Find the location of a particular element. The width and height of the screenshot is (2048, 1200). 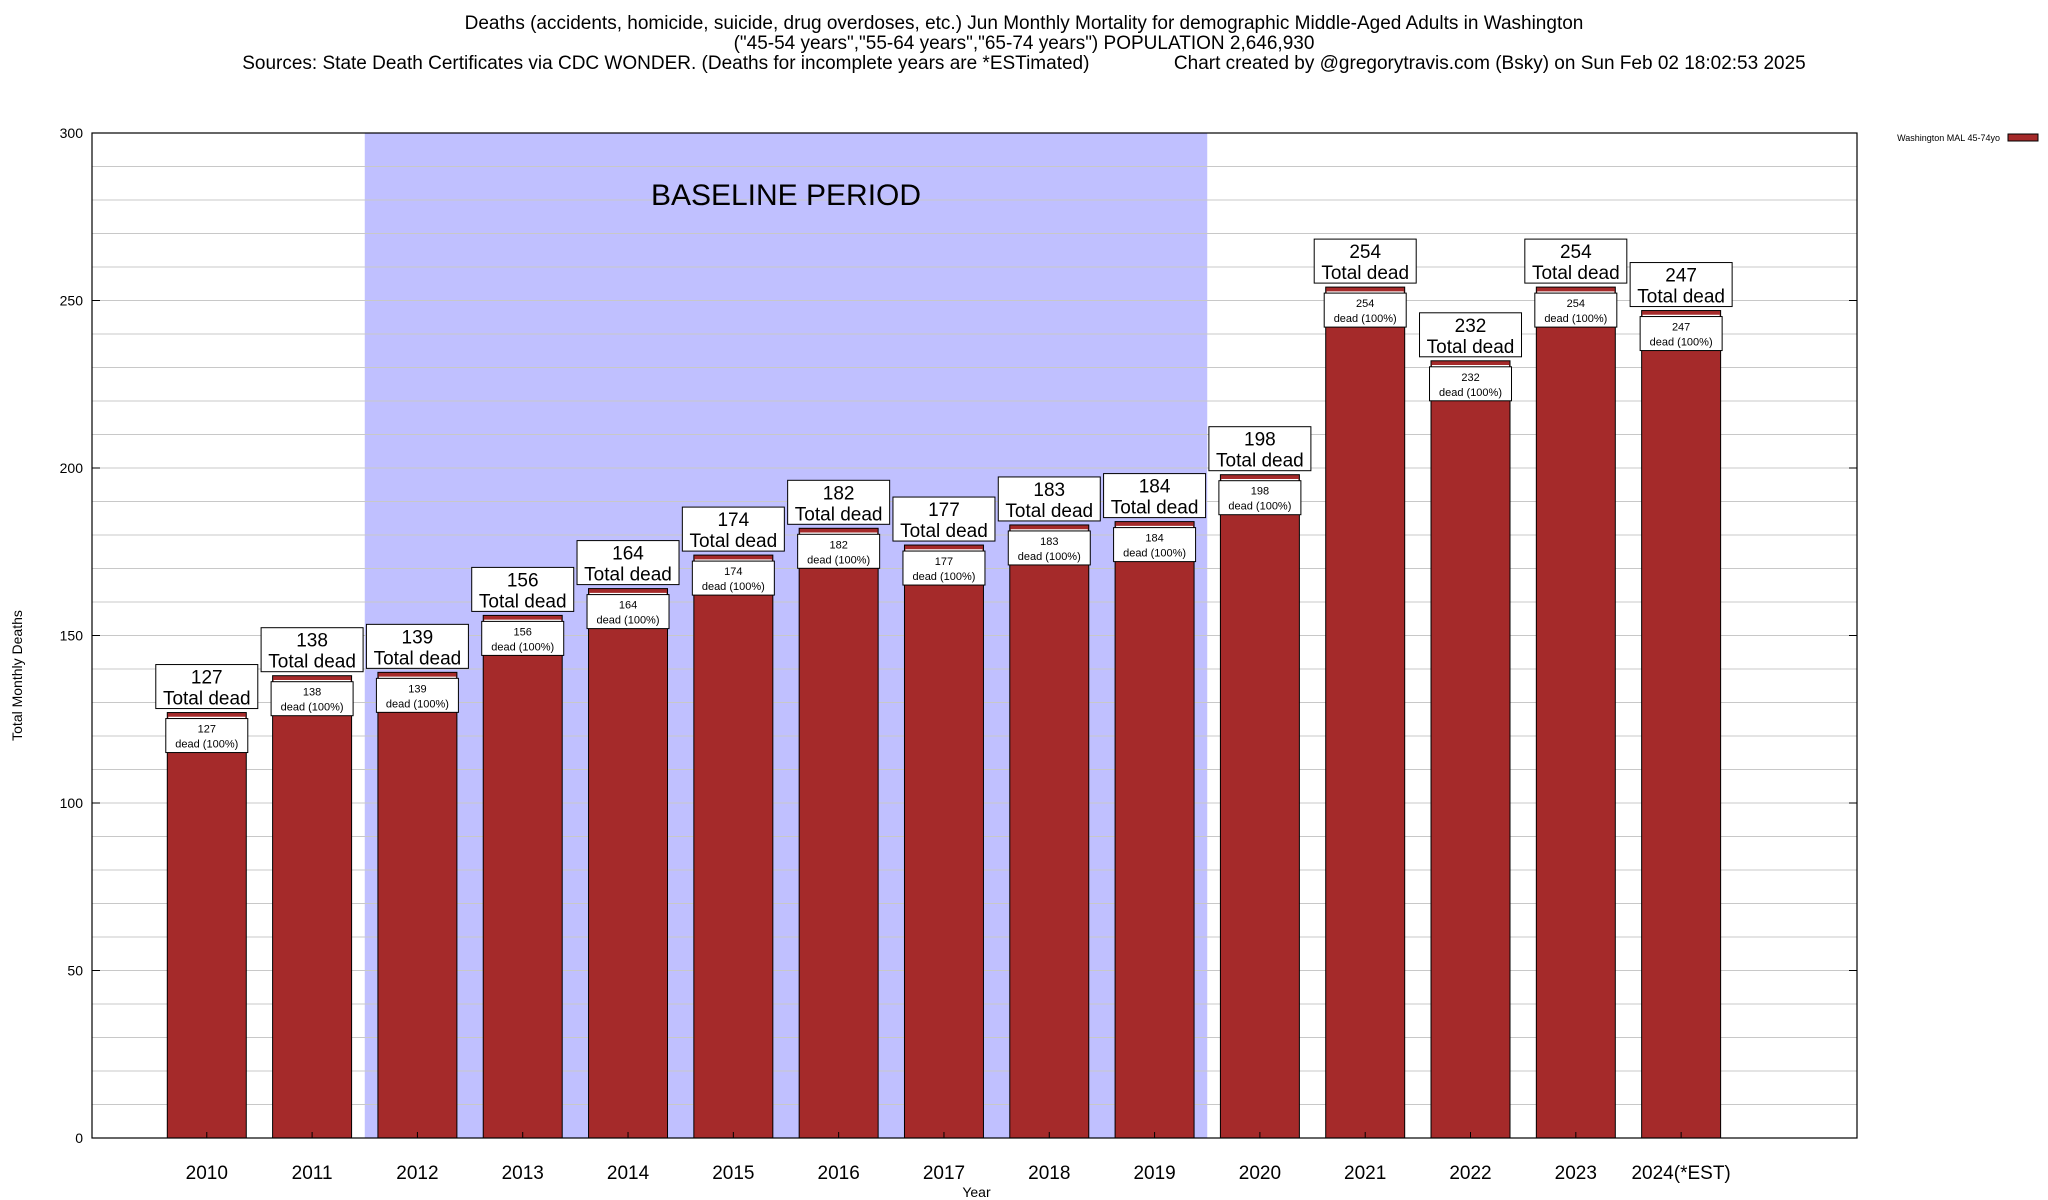

inner-label-value: 177 is located at coordinates (944, 562).